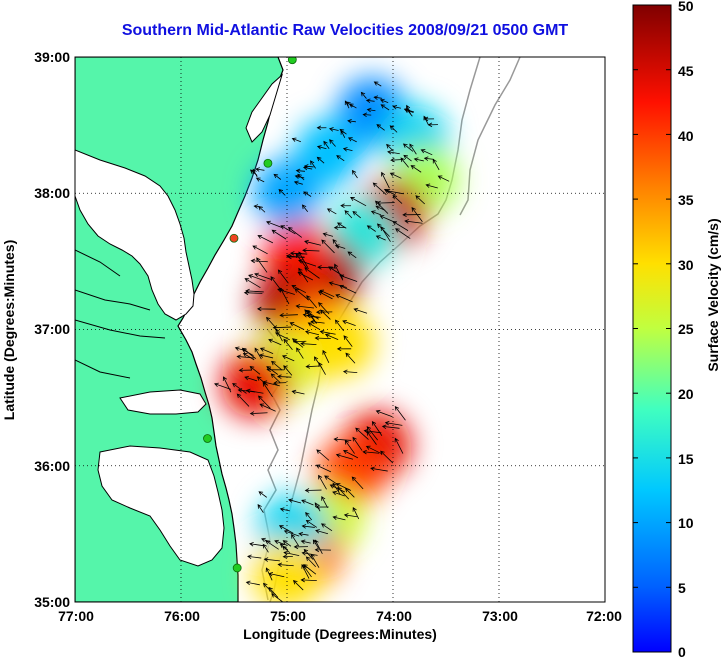 This screenshot has width=724, height=659. I want to click on x-tick-3: 74:00, so click(394, 616).